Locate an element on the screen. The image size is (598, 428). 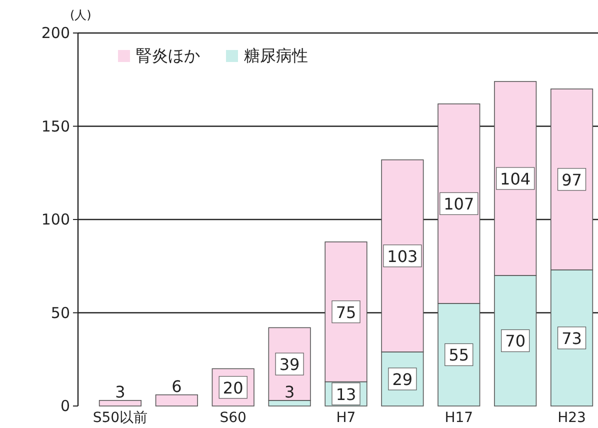
data-label: 97 is located at coordinates (572, 180).